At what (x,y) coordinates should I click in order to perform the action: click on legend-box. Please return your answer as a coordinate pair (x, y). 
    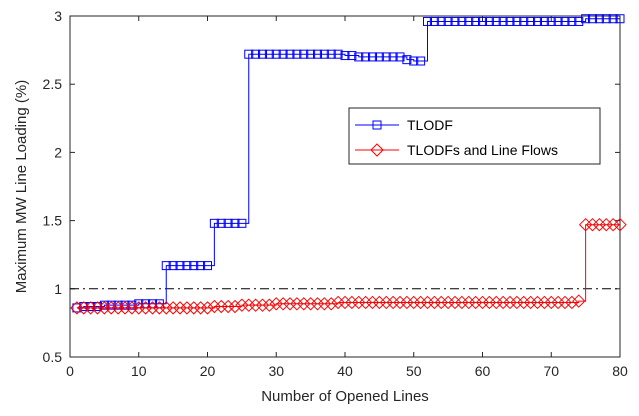
    Looking at the image, I should click on (474, 136).